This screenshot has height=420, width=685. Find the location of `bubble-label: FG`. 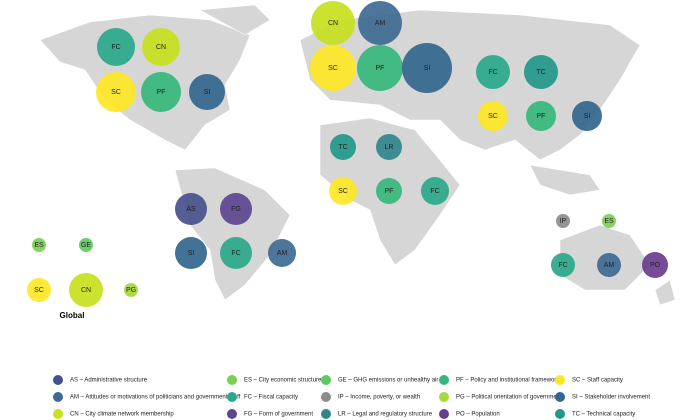

bubble-label: FG is located at coordinates (236, 209).